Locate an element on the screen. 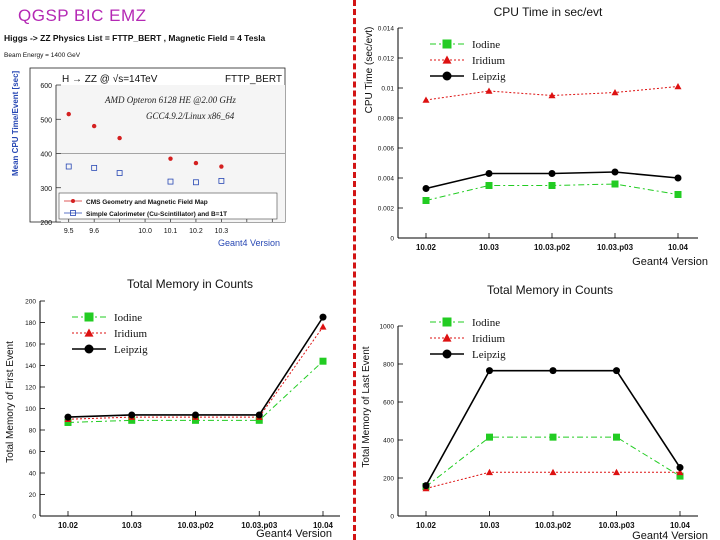  cpu-y-tick-label: 0 is located at coordinates (392, 239).